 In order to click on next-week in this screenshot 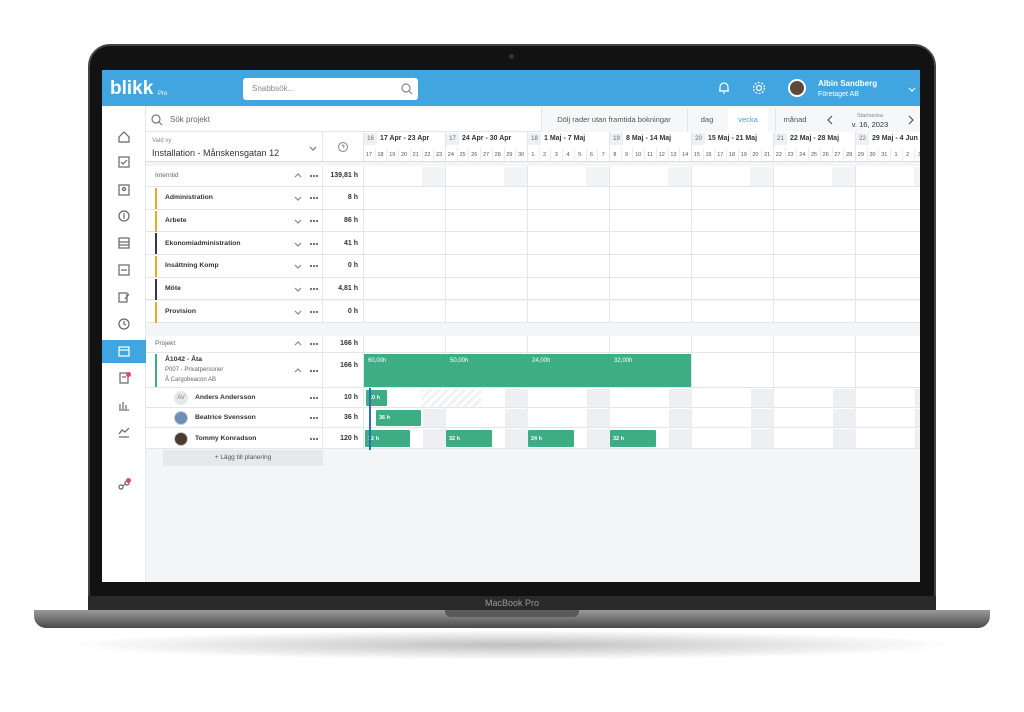, I will do `click(911, 120)`.